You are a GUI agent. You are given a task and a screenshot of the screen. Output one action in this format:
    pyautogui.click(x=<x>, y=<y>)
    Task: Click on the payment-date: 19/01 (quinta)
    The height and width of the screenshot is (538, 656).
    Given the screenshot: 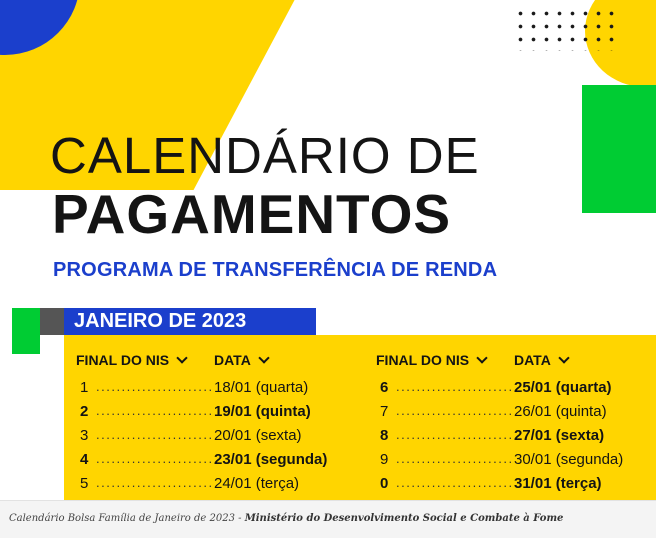 What is the action you would take?
    pyautogui.click(x=262, y=411)
    